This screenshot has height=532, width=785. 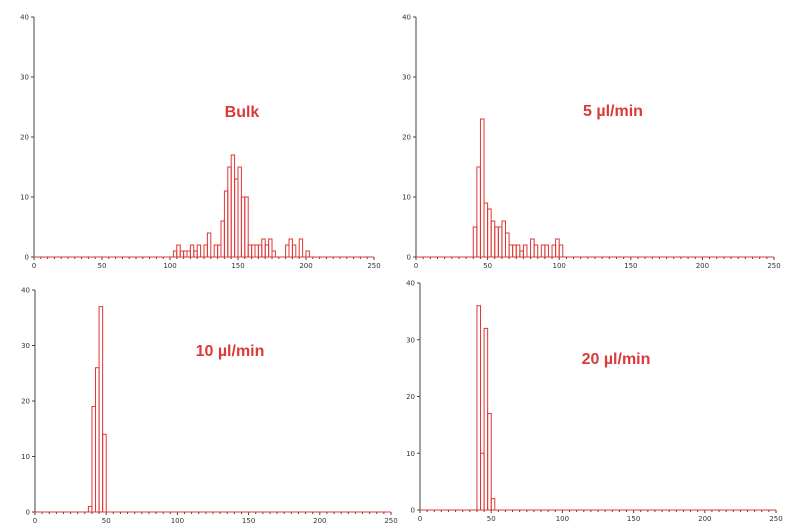 What do you see at coordinates (242, 112) in the screenshot?
I see `panel-title: Bulk` at bounding box center [242, 112].